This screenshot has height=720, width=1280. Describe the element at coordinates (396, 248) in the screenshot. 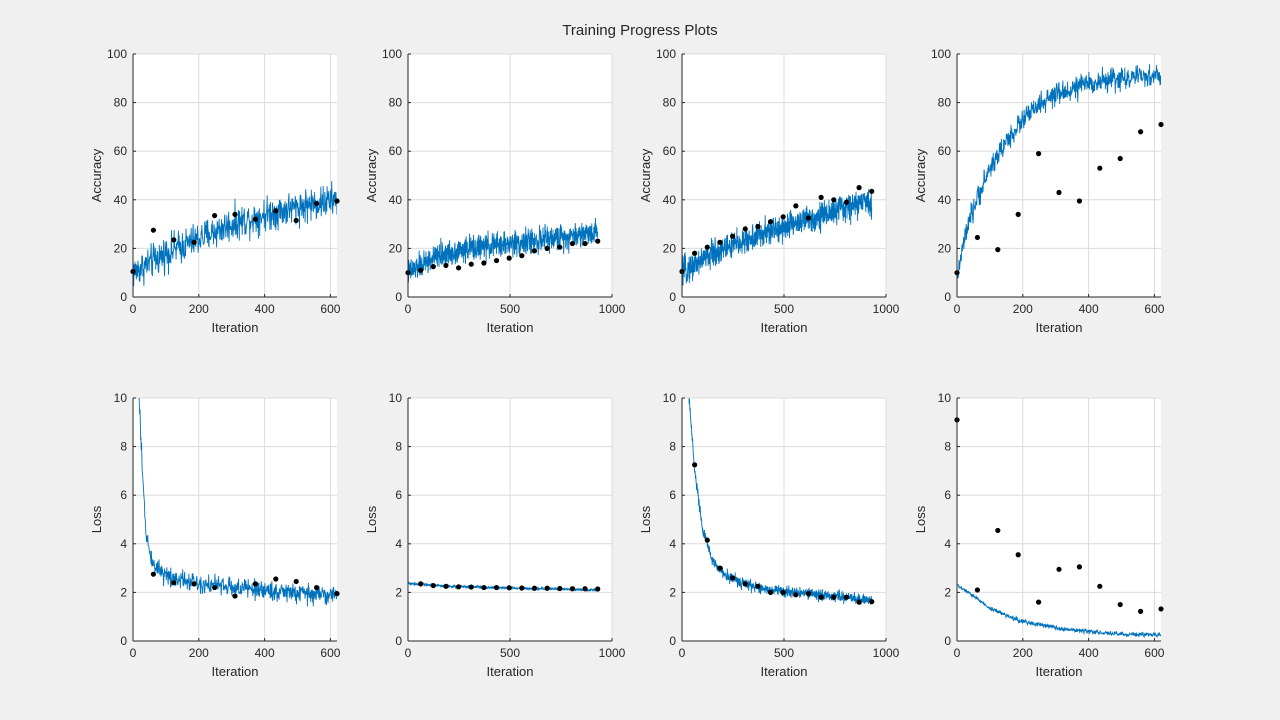

I see `y-tick-label: 20` at that location.